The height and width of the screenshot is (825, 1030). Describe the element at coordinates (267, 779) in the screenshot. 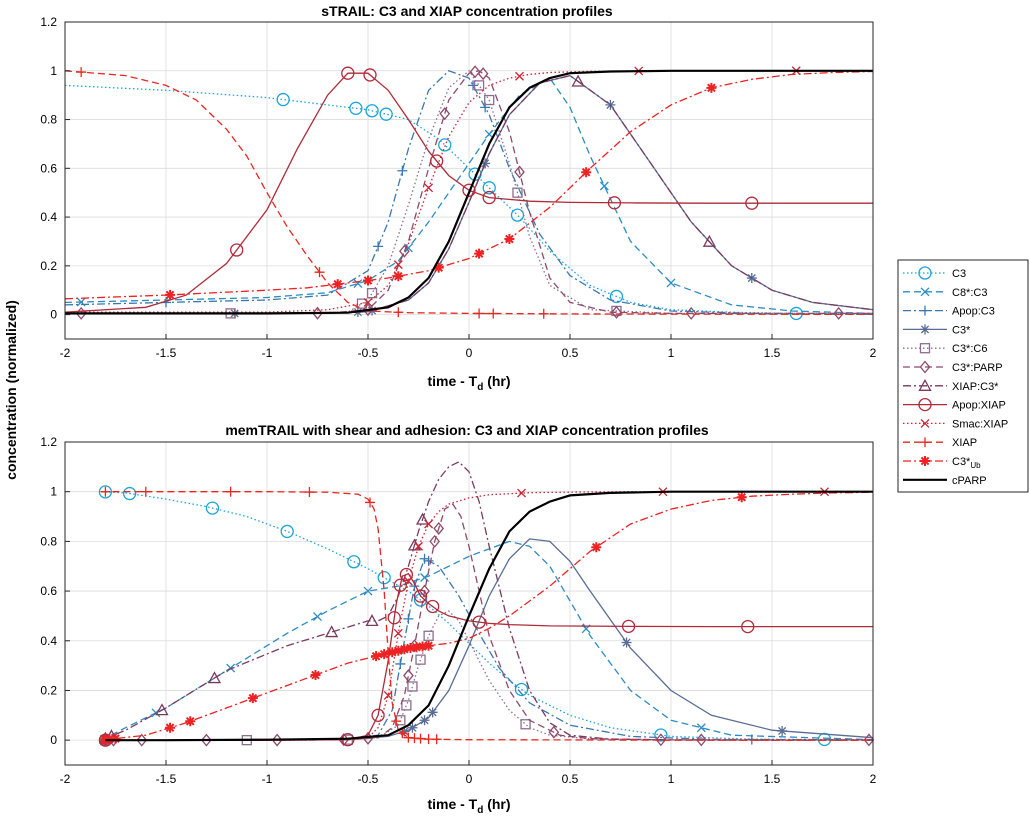

I see `x-tick-label: -1` at that location.